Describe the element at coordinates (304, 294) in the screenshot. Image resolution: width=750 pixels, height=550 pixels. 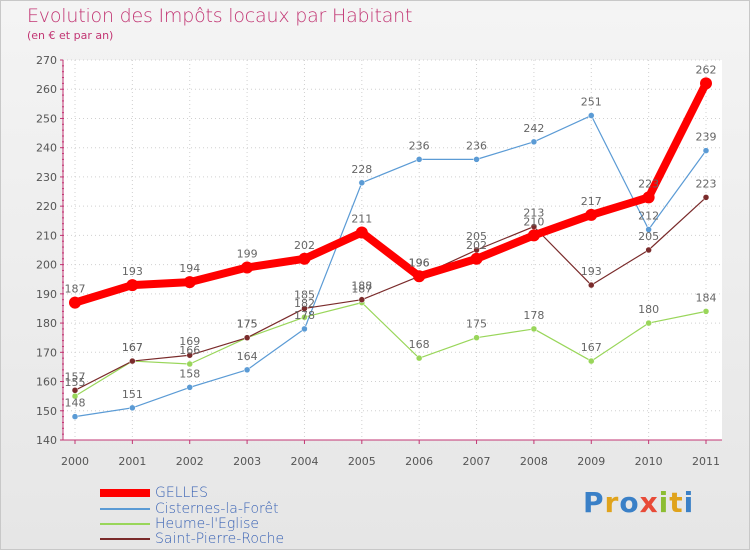
I see `data-label: 185` at that location.